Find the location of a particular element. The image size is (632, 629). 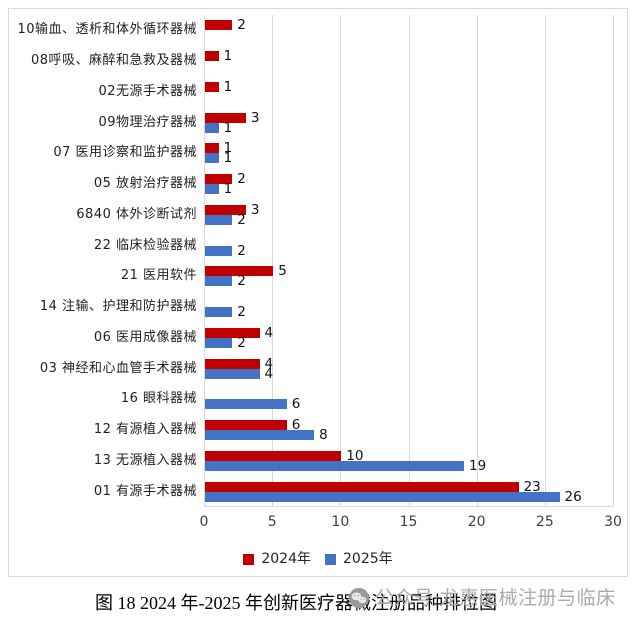

bar-value-label: 19 is located at coordinates (478, 465).